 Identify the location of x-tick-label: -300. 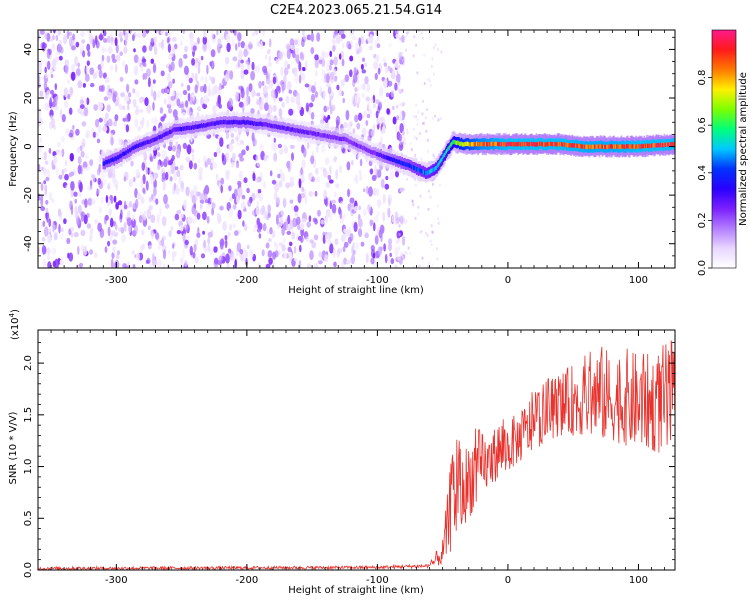
(116, 280).